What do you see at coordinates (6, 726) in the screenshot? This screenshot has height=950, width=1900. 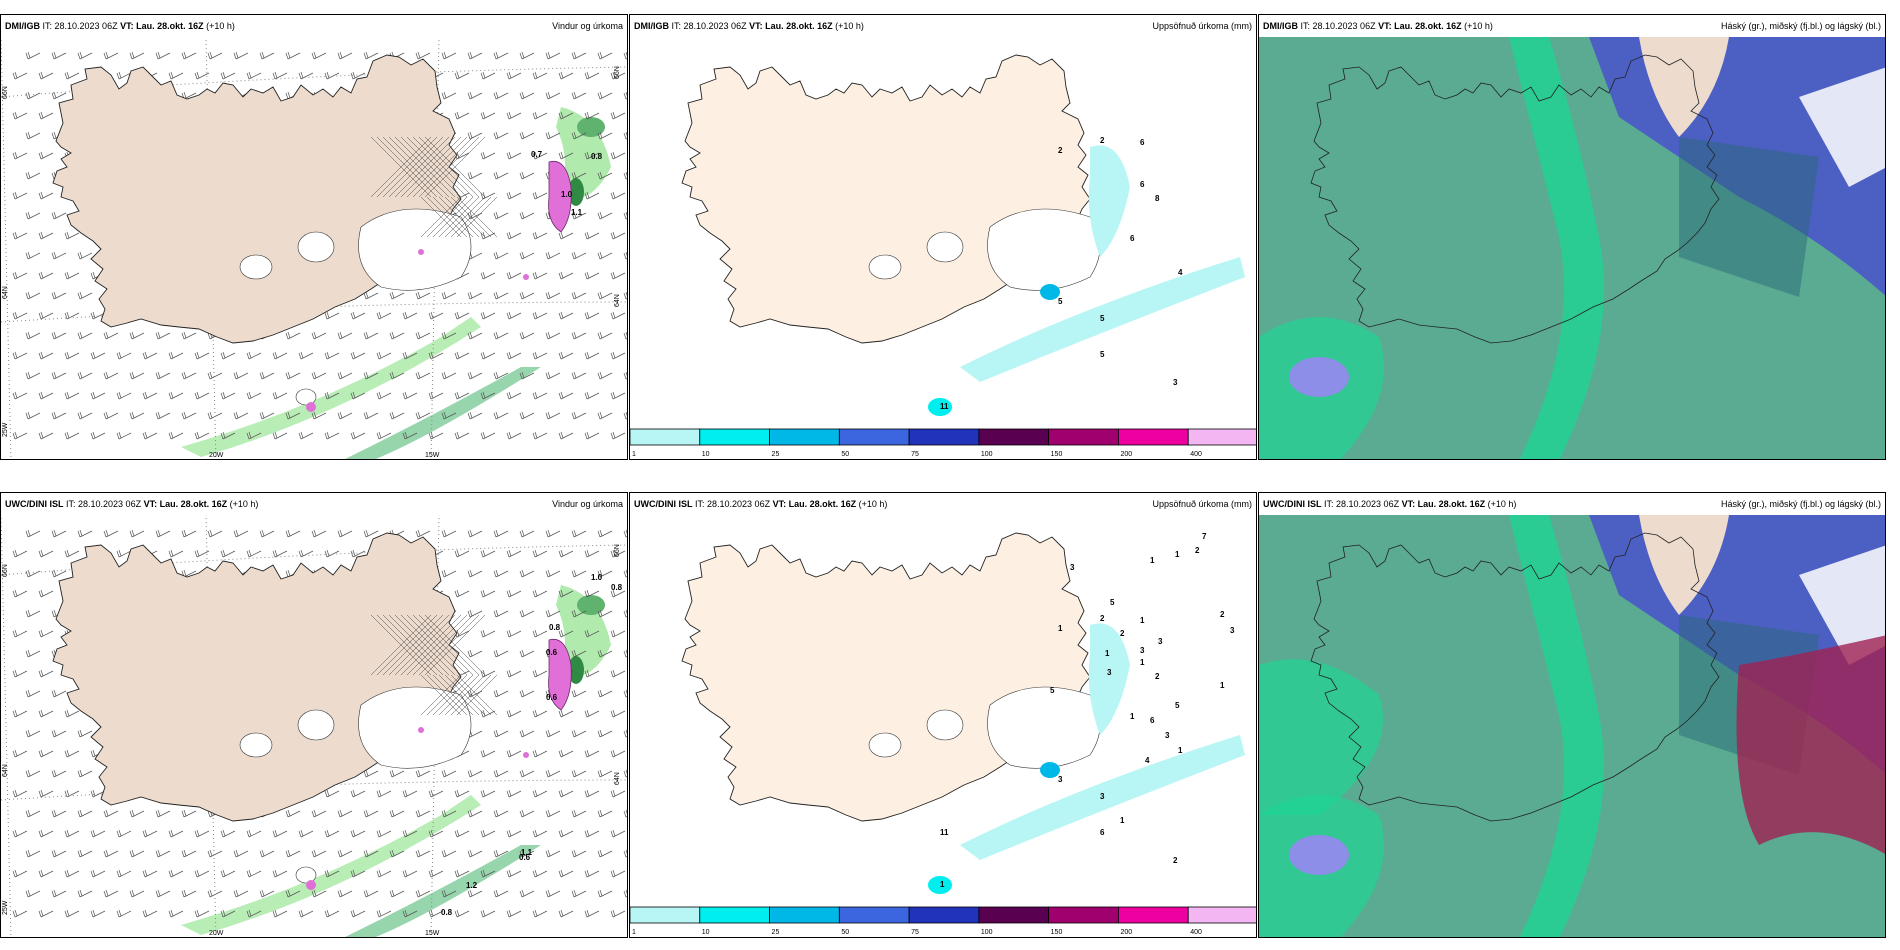 I see `longitude-line` at bounding box center [6, 726].